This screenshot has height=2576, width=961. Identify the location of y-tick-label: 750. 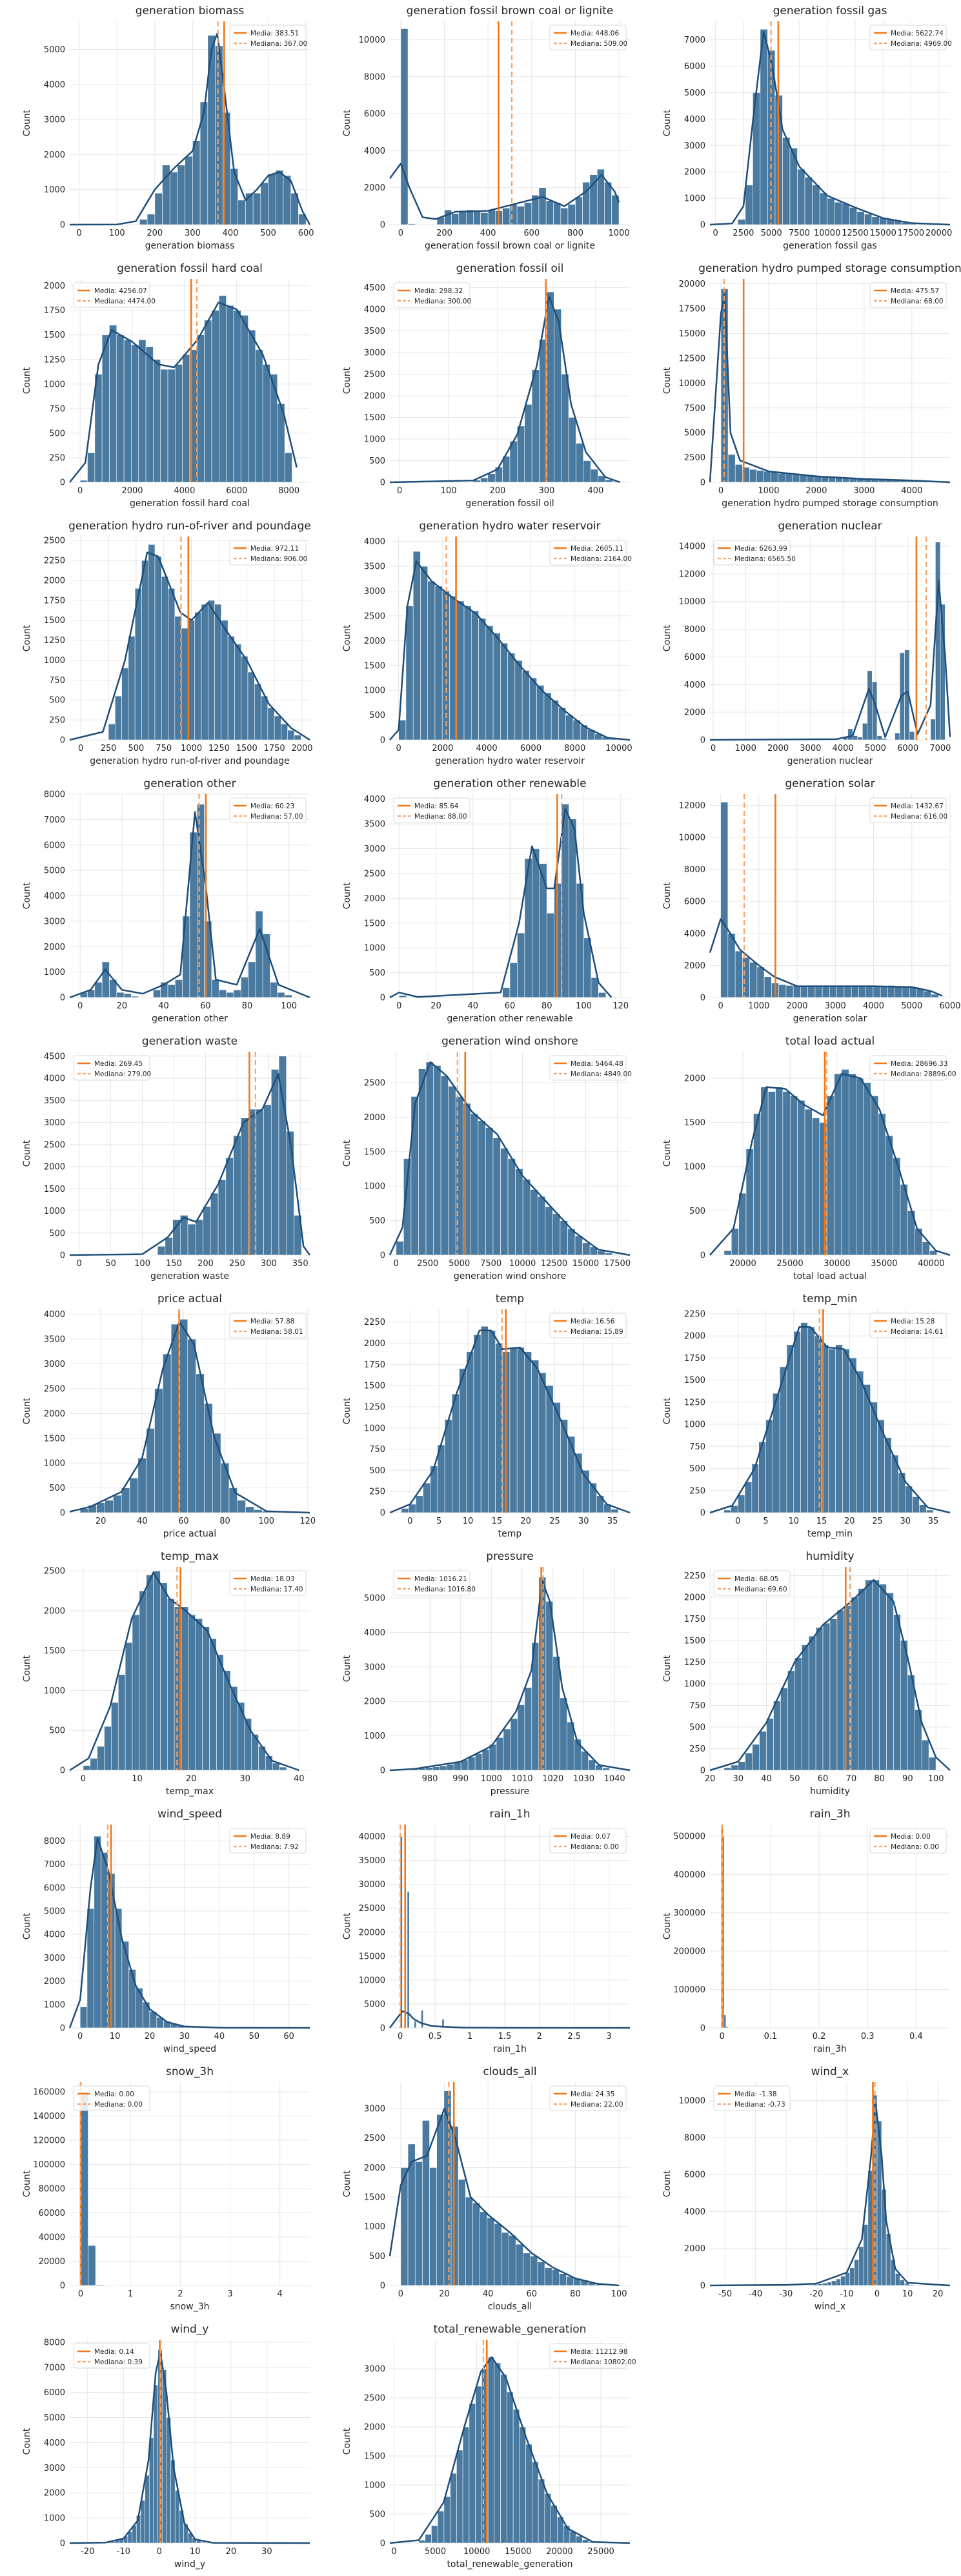
(697, 1447).